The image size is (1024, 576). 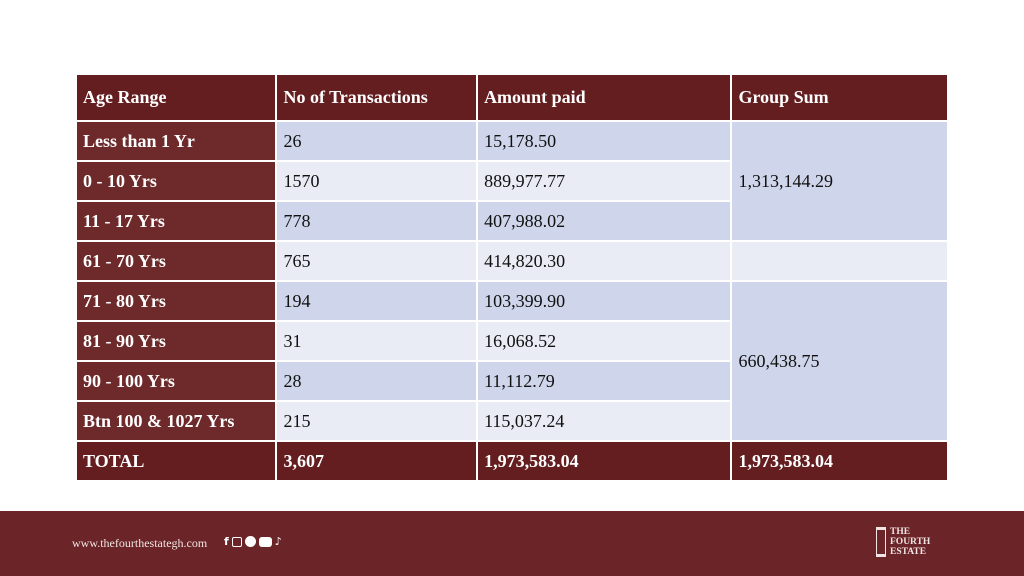 What do you see at coordinates (176, 301) in the screenshot?
I see `age-range-cell: 71 - 80 Yrs` at bounding box center [176, 301].